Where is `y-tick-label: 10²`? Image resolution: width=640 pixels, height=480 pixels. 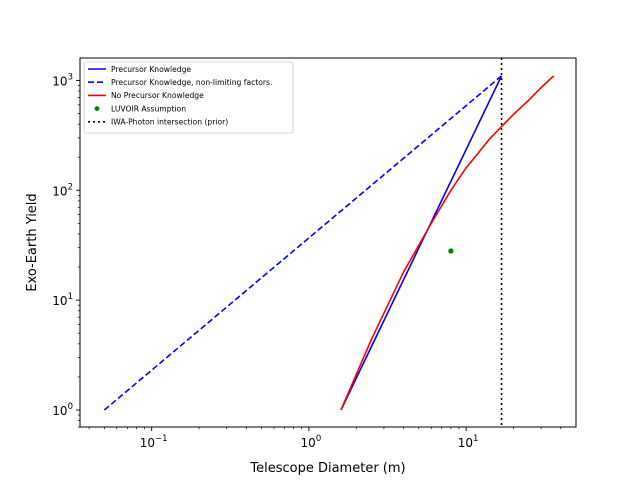
y-tick-label: 10² is located at coordinates (62, 190).